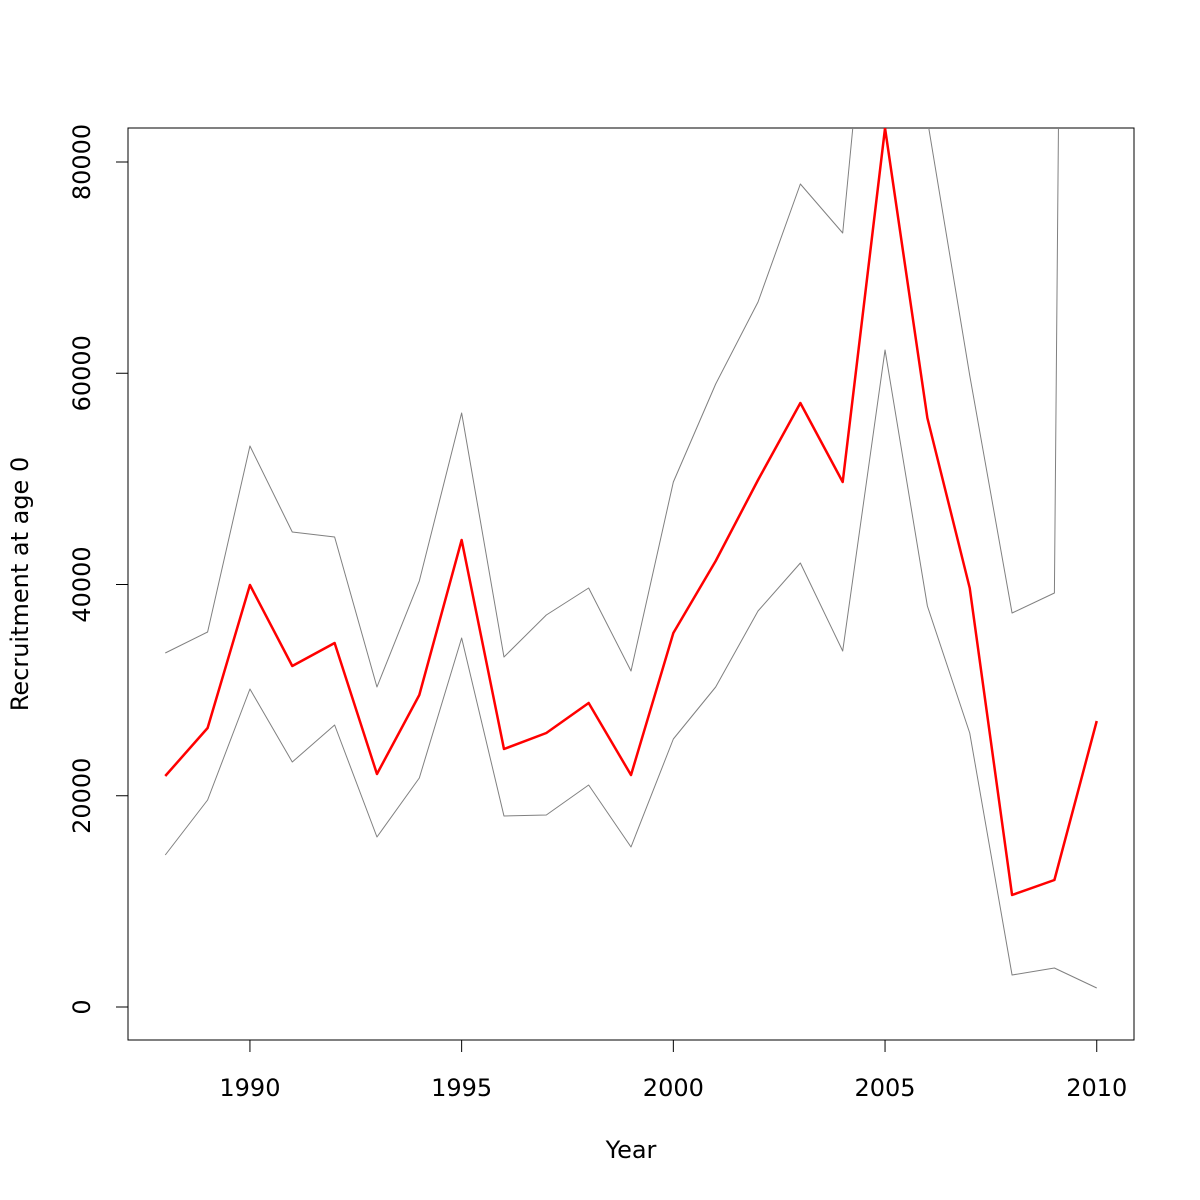 Image resolution: width=1200 pixels, height=1200 pixels. I want to click on y-tick-label: 40000, so click(82, 584).